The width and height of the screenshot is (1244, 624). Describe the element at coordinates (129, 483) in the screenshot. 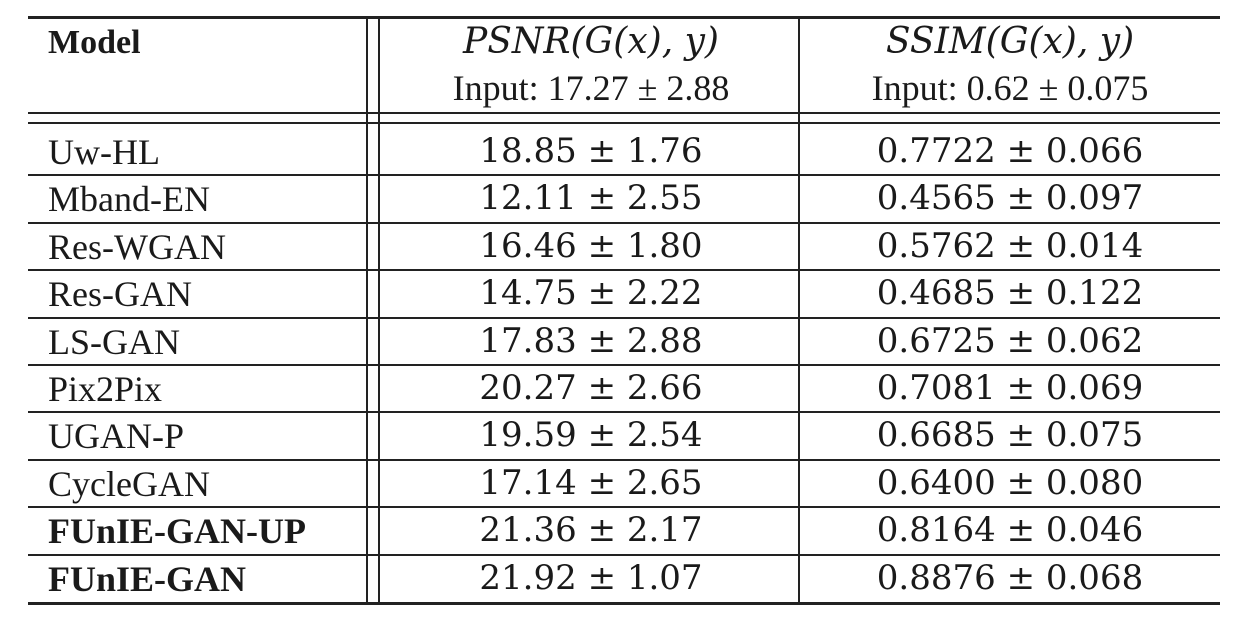

I see `row-model: CycleGAN` at that location.